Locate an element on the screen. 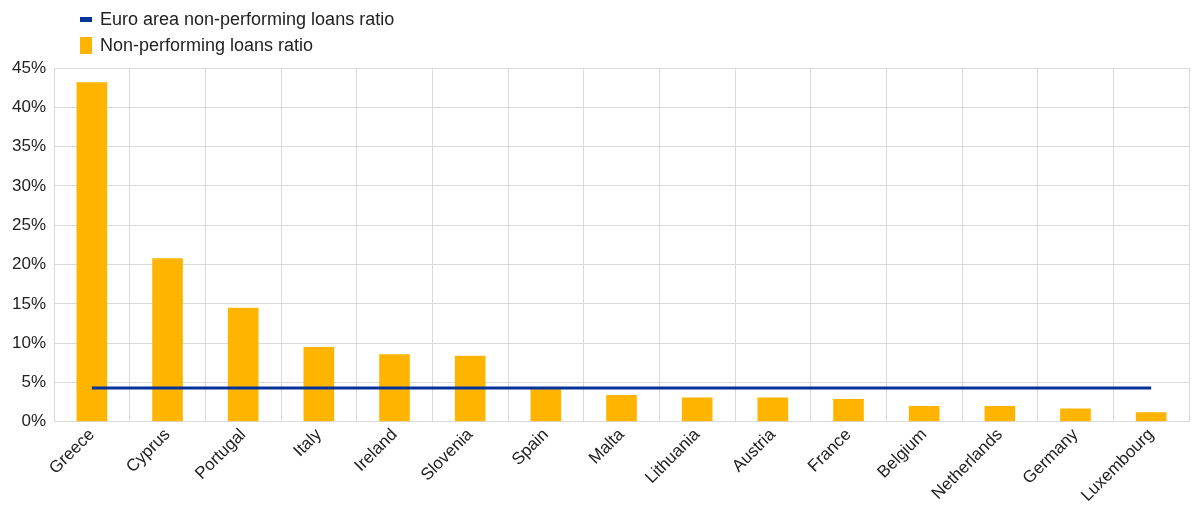  y-tick-label: 5% is located at coordinates (34, 382).